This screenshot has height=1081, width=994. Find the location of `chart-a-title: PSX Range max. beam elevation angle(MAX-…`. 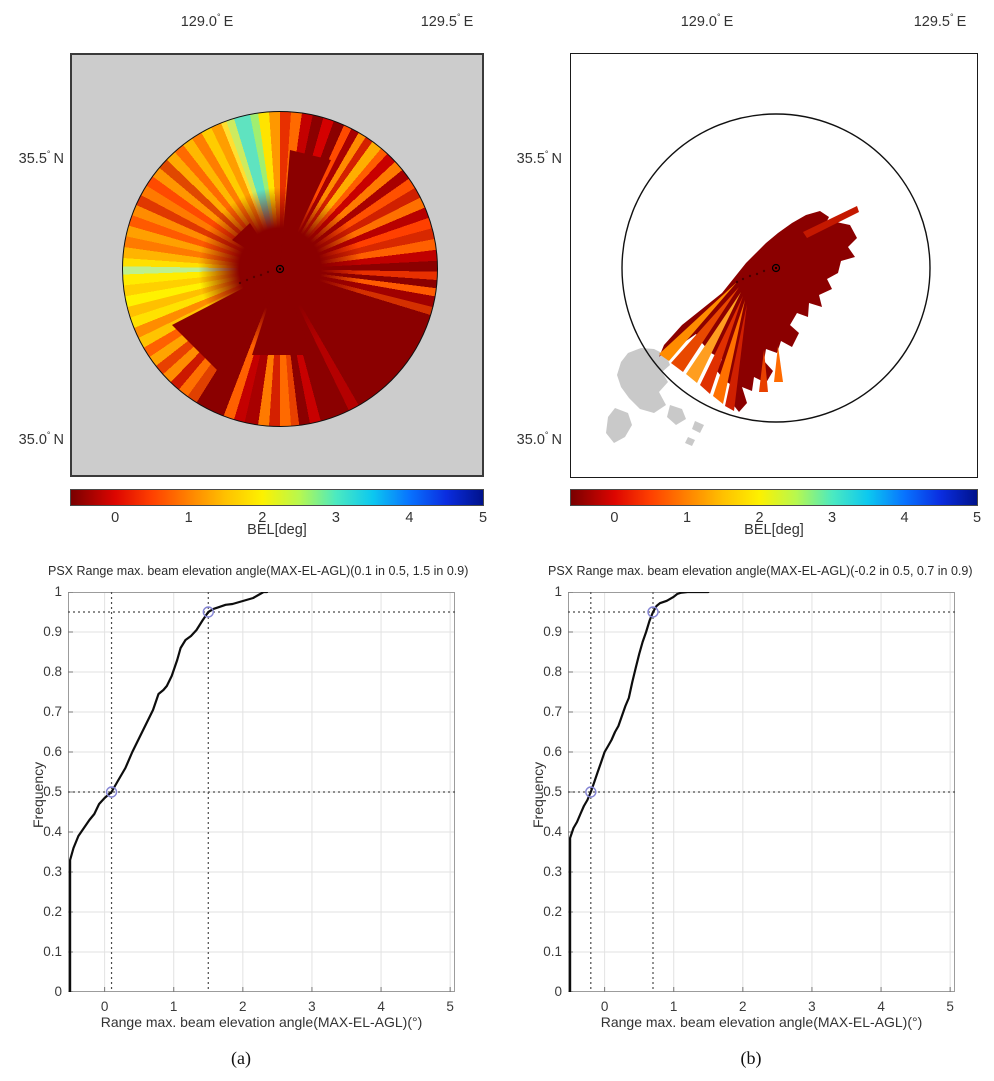

chart-a-title: PSX Range max. beam elevation angle(MAX-… is located at coordinates (258, 571).